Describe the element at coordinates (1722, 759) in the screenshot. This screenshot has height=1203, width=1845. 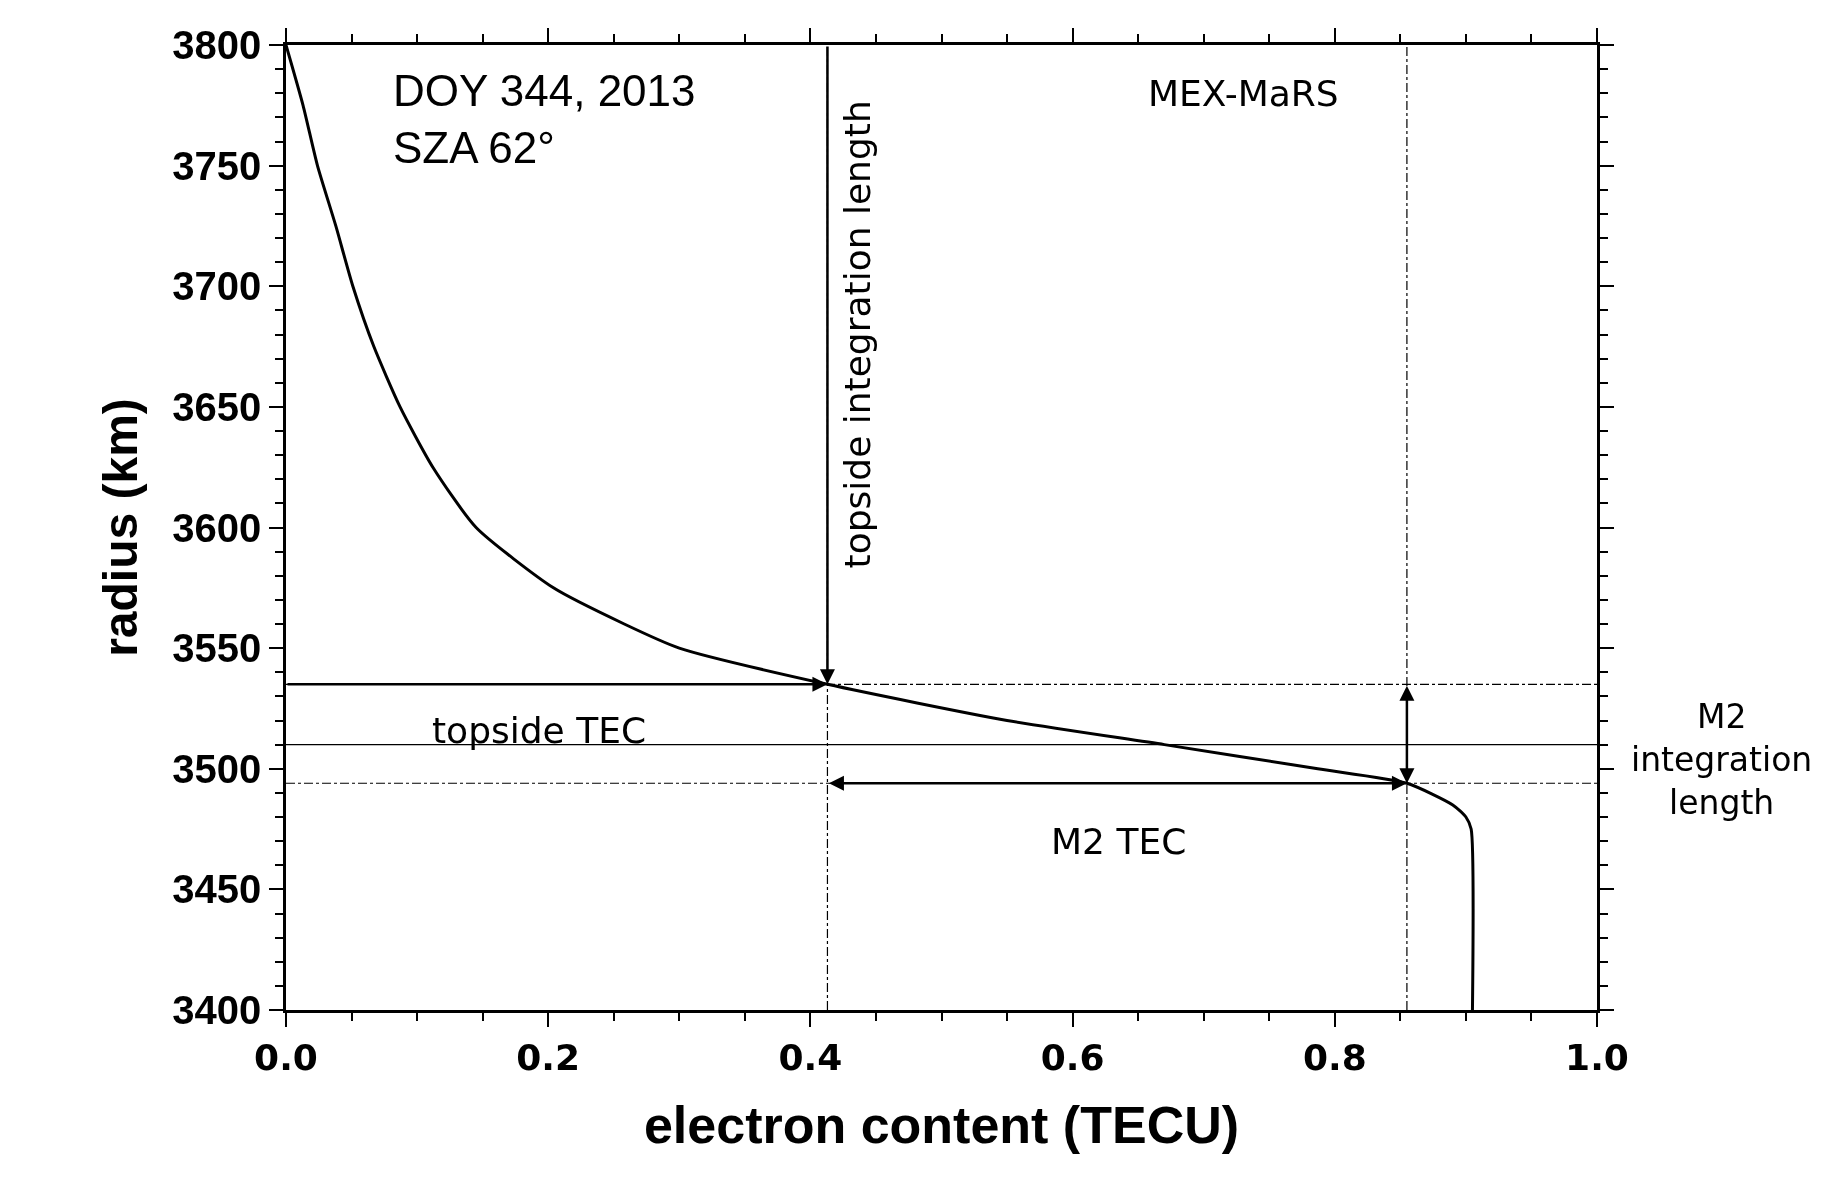
I see `text: M2 integration length` at that location.